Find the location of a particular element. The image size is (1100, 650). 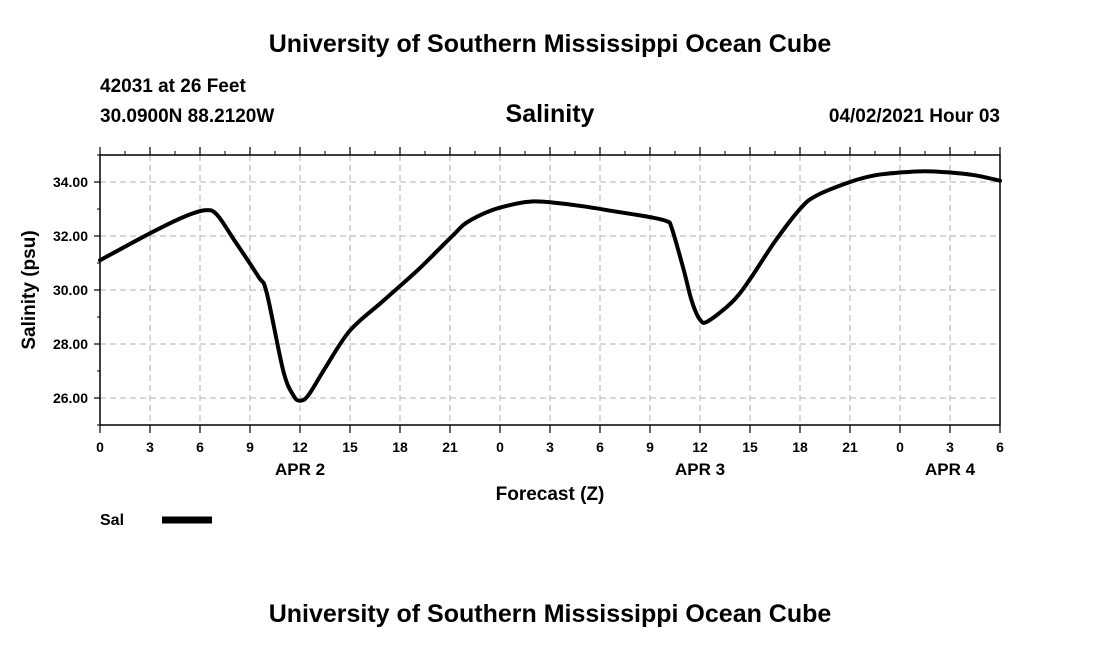

date-label: APR 3 is located at coordinates (700, 469).